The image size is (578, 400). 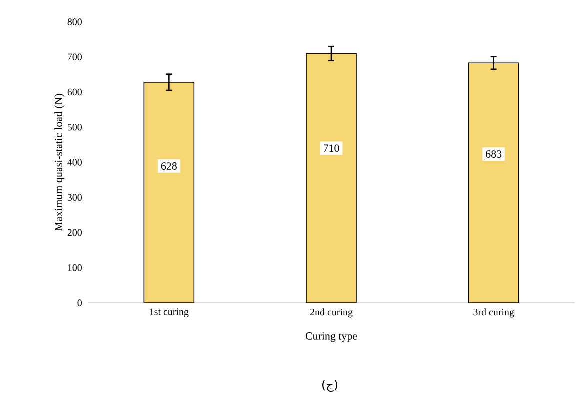 What do you see at coordinates (169, 313) in the screenshot?
I see `x-tick-label: 1st curing` at bounding box center [169, 313].